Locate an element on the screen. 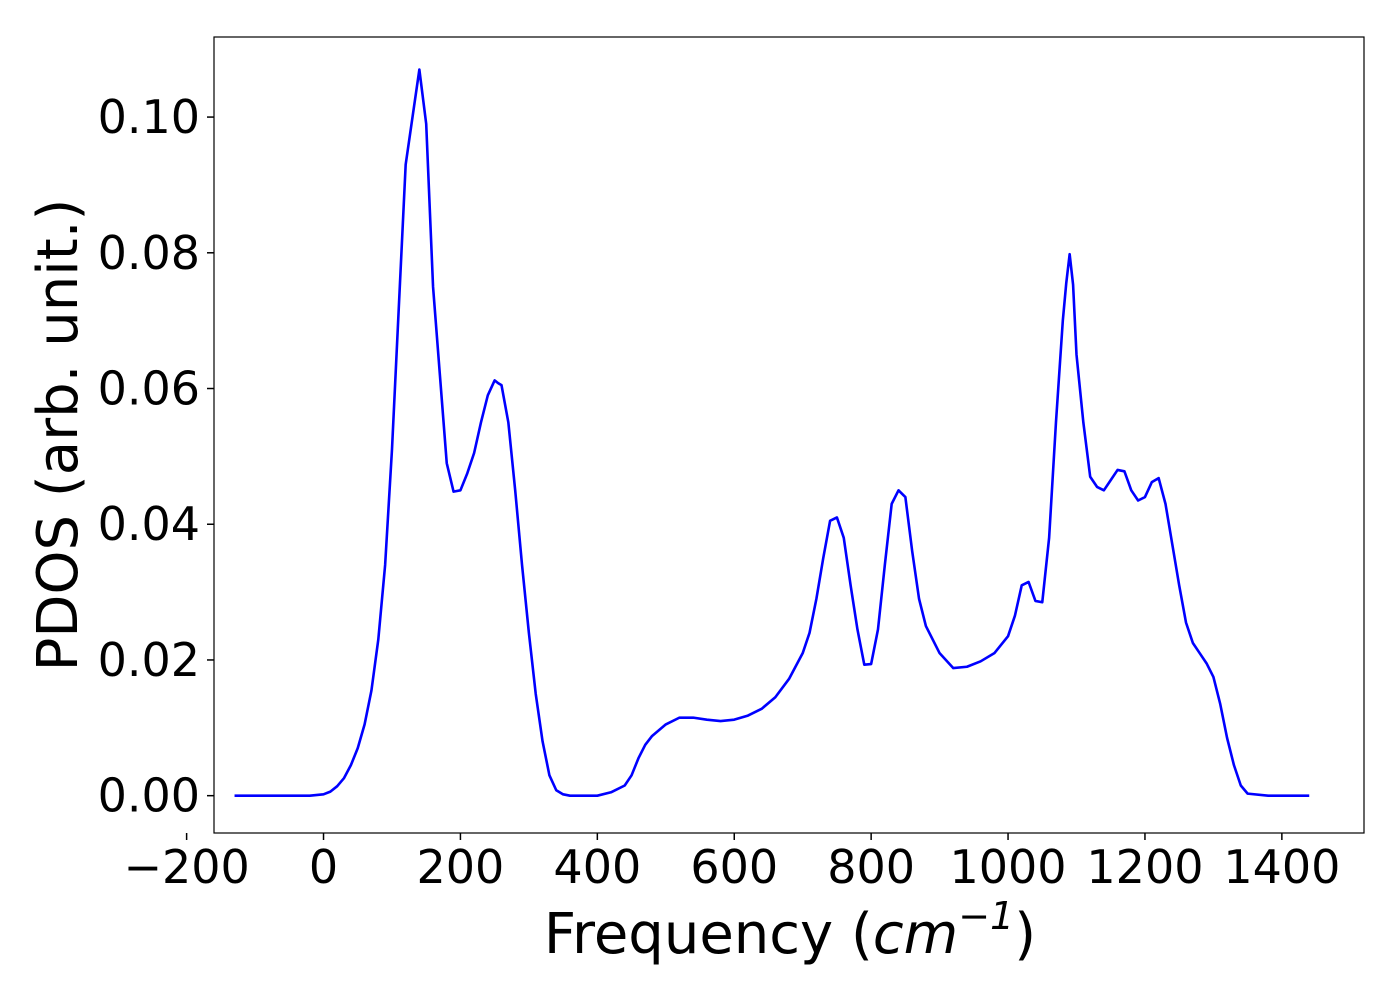 Image resolution: width=1400 pixels, height=1000 pixels. x-axis-label-text: Frequency is located at coordinates (688, 934).